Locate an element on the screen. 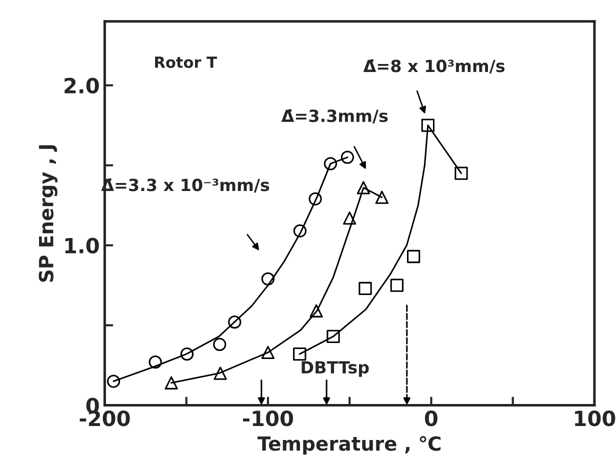 The width and height of the screenshot is (616, 474). y-tick-label: 1.0 is located at coordinates (82, 246).